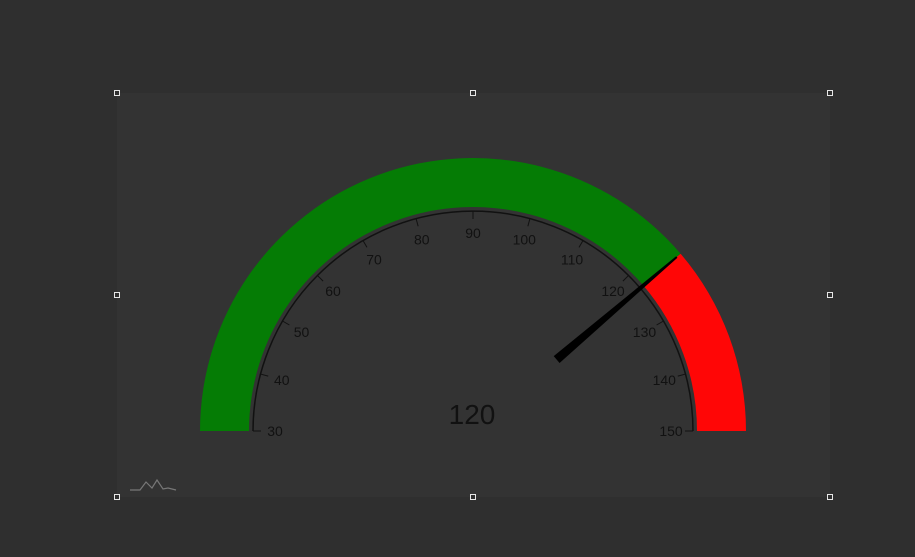 This screenshot has width=915, height=557. What do you see at coordinates (117, 497) in the screenshot?
I see `resize-handle-bottom-left` at bounding box center [117, 497].